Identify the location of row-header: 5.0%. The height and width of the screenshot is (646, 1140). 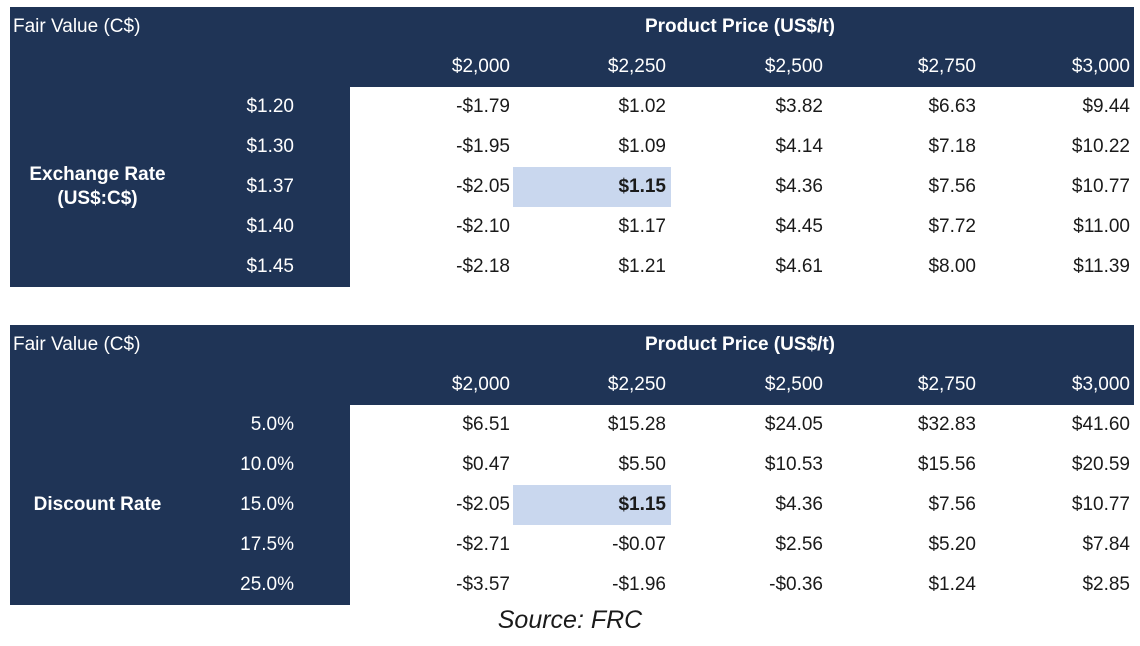
(272, 424).